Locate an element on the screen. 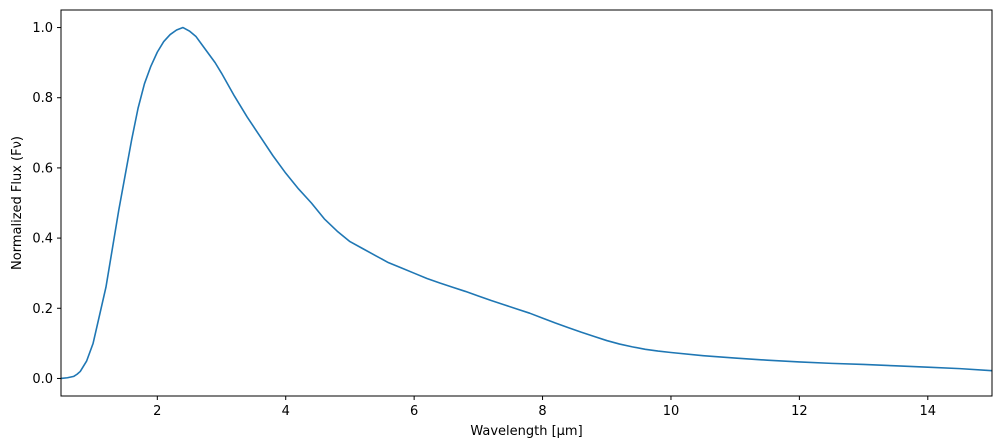 This screenshot has height=448, width=1001. y-tick-label: 1.0 is located at coordinates (42, 28).